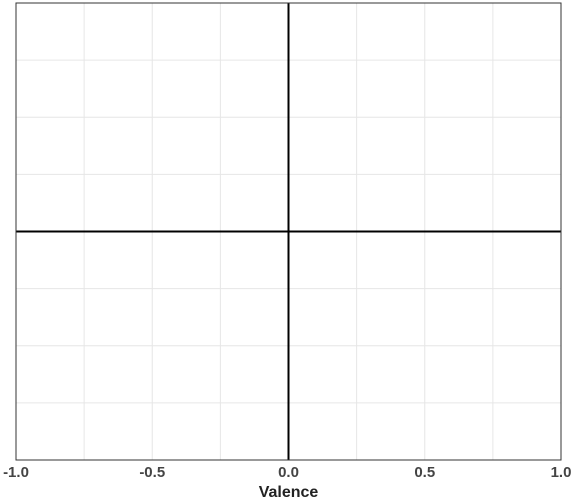  Describe the element at coordinates (16, 472) in the screenshot. I see `x-tick-label: -1.0` at that location.